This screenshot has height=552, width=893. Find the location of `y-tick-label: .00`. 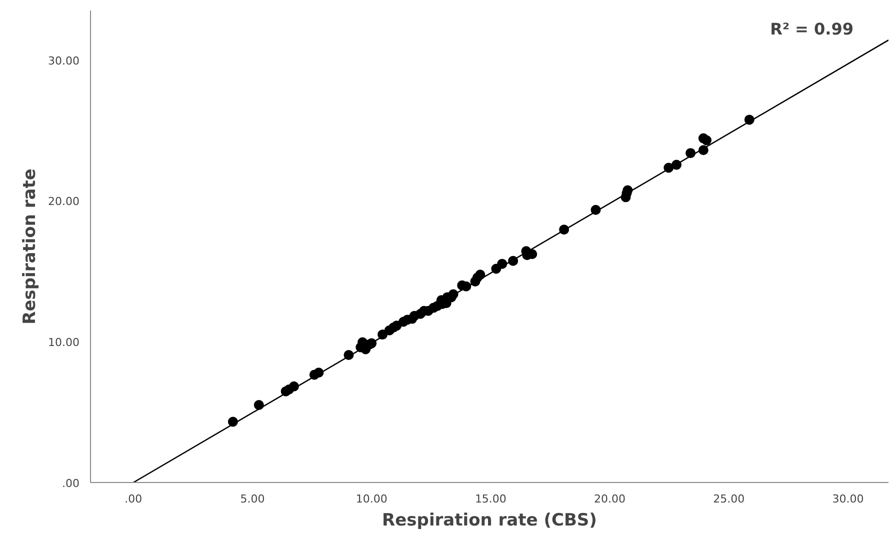

y-tick-label: .00 is located at coordinates (71, 483).